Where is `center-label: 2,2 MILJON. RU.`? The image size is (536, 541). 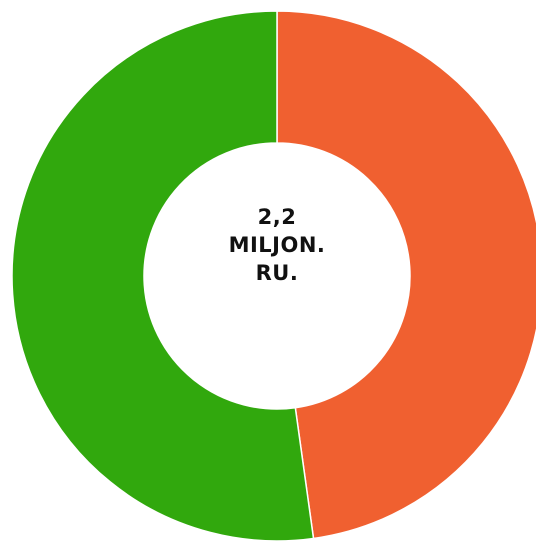
center-label: 2,2 MILJON. RU. is located at coordinates (277, 245).